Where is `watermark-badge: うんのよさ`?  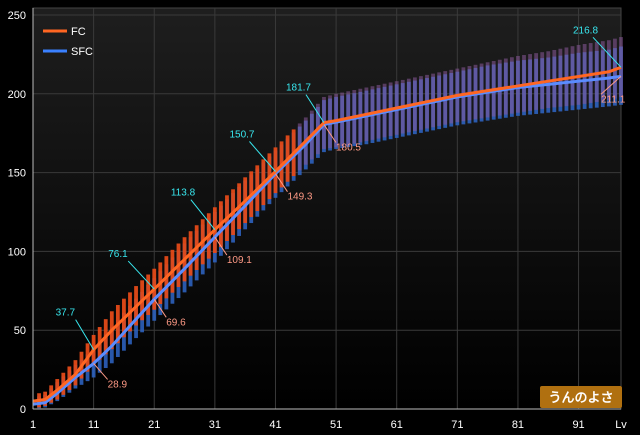 watermark-badge: うんのよさ is located at coordinates (581, 397).